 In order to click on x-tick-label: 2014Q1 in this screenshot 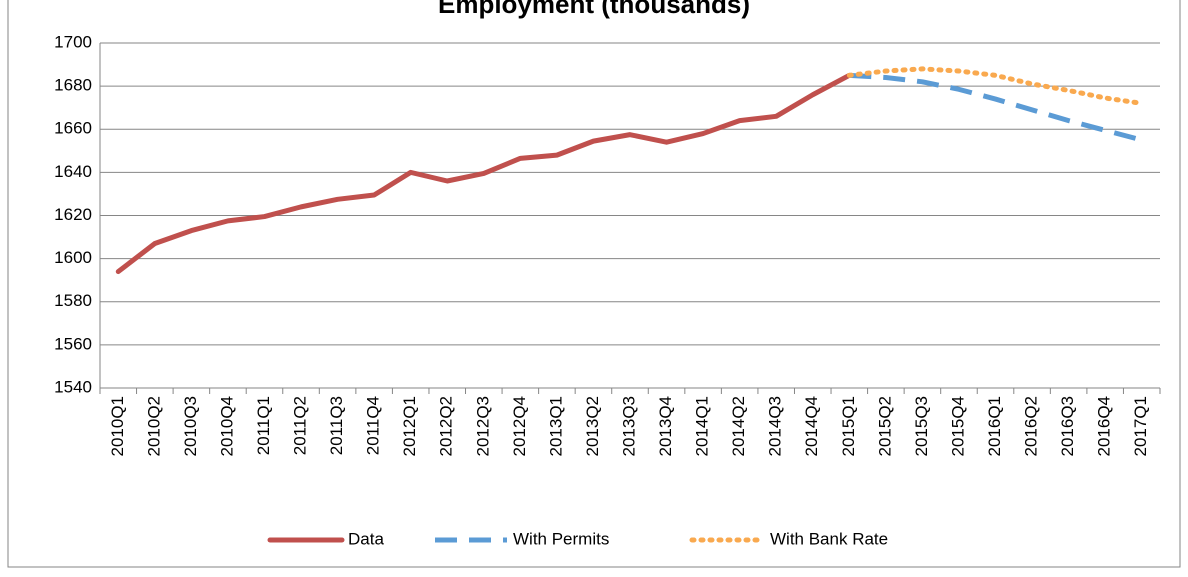, I will do `click(702, 426)`.